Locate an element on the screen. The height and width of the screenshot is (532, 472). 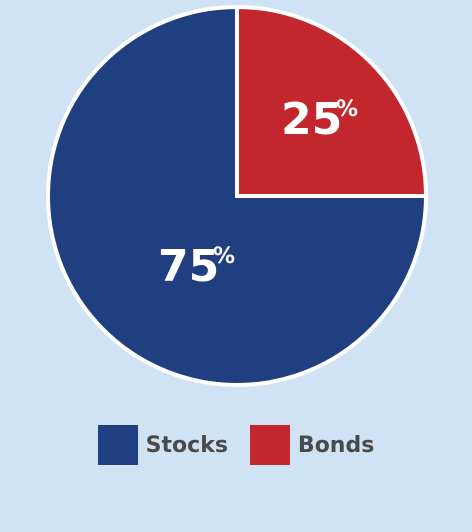
legend-label-stocks: Stocks is located at coordinates (186, 445).